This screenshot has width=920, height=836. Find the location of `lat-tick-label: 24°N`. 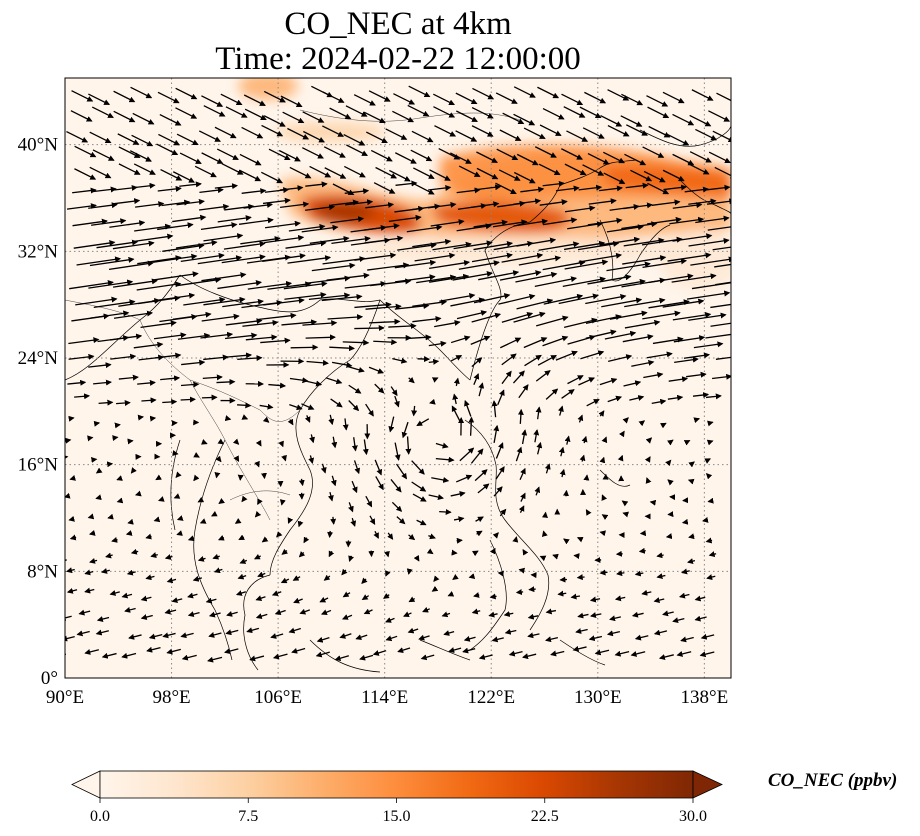

lat-tick-label: 24°N is located at coordinates (38, 358).